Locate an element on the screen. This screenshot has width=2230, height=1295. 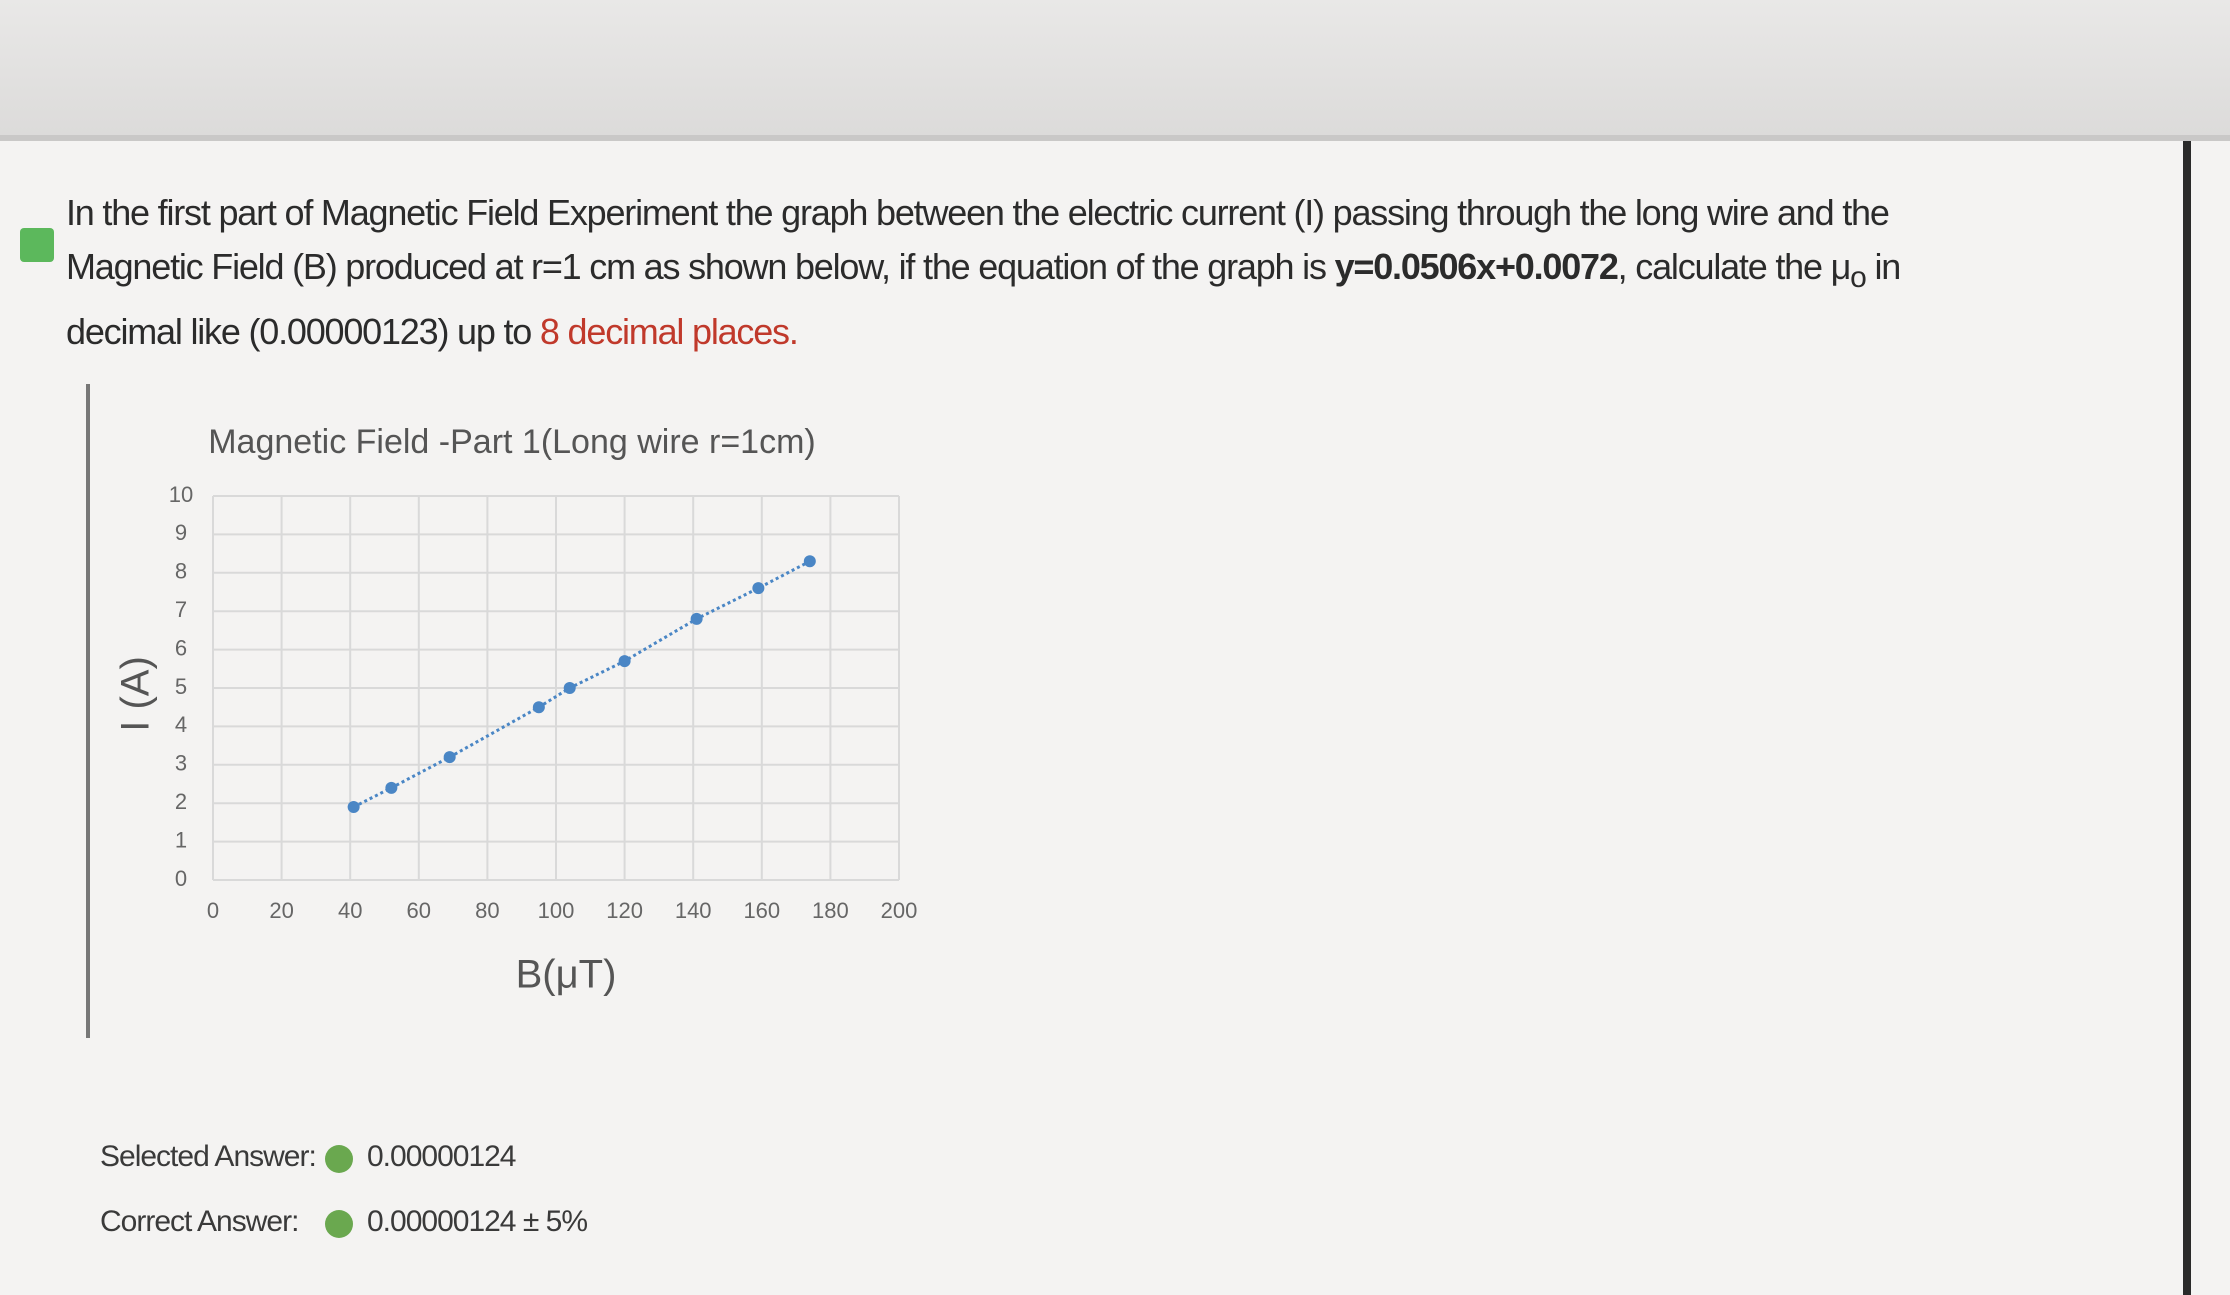
y-tick-label: 8 is located at coordinates (181, 571).